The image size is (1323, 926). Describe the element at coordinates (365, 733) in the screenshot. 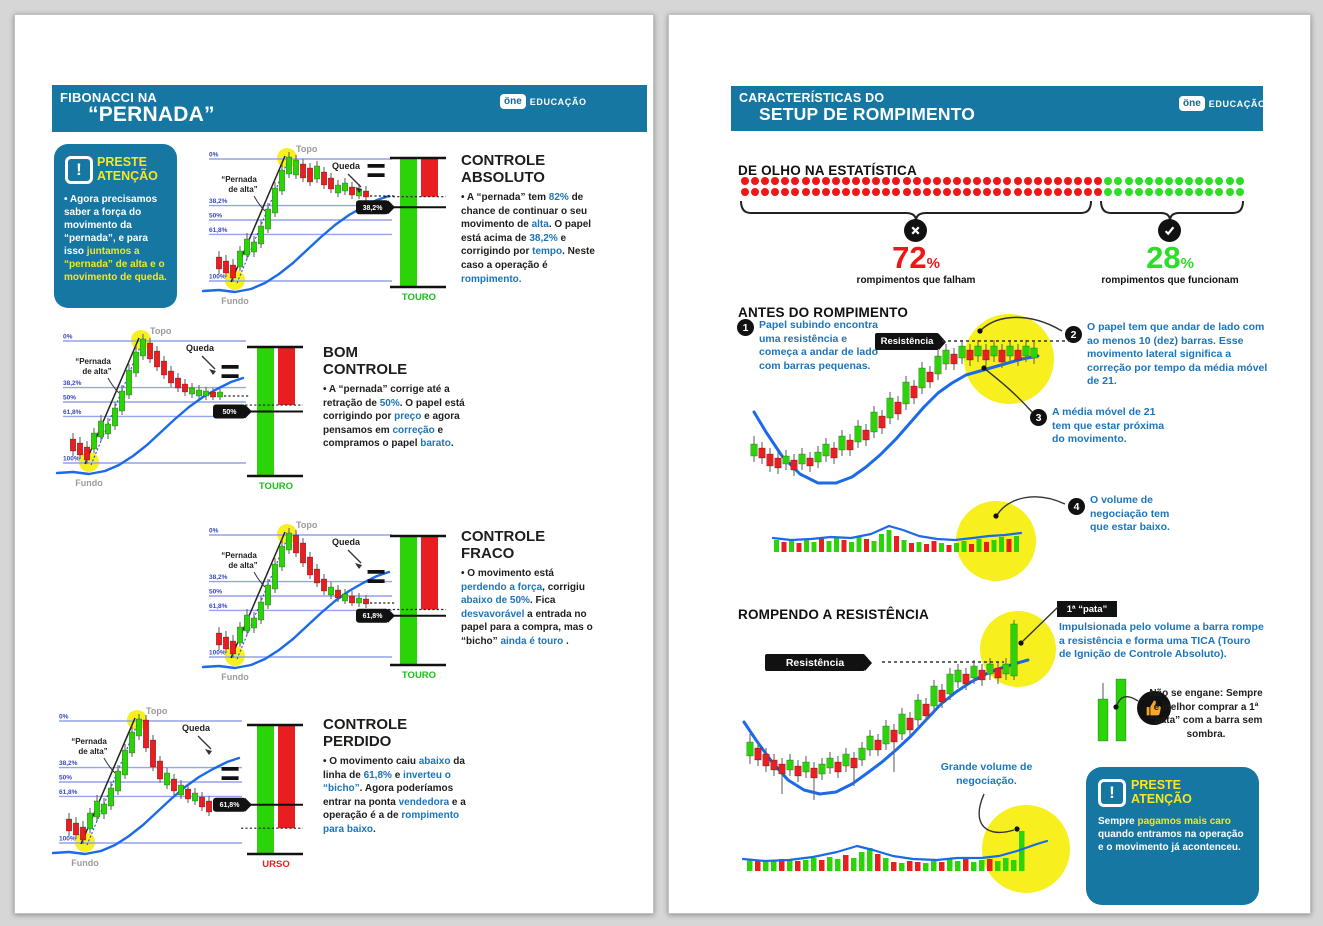

I see `section-title-4: CONTROLE PERDIDO` at that location.